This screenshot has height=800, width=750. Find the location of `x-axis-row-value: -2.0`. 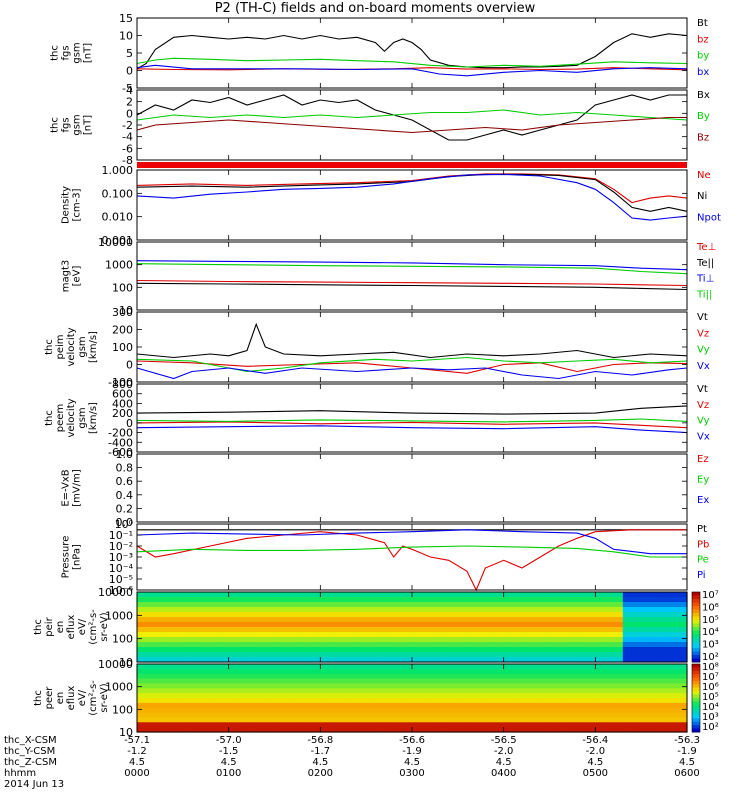

x-axis-row-value: -2.0 is located at coordinates (596, 751).